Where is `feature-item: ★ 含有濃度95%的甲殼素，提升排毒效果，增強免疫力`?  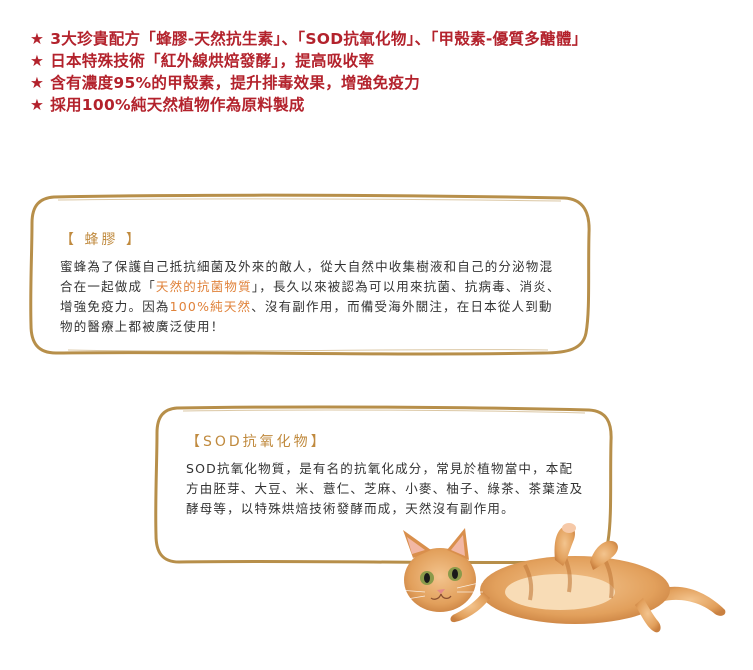
feature-item: ★ 含有濃度95%的甲殼素，提升排毒效果，增強免疫力 is located at coordinates (308, 83).